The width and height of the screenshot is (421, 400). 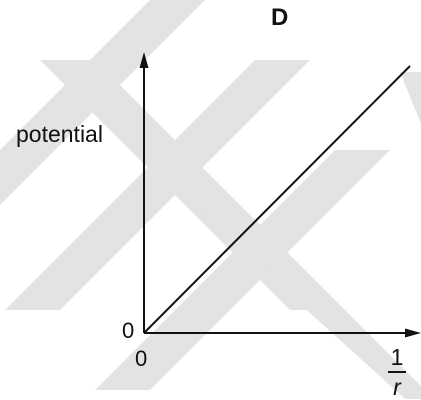 I want to click on x-axis-arrow, so click(x=413, y=333).